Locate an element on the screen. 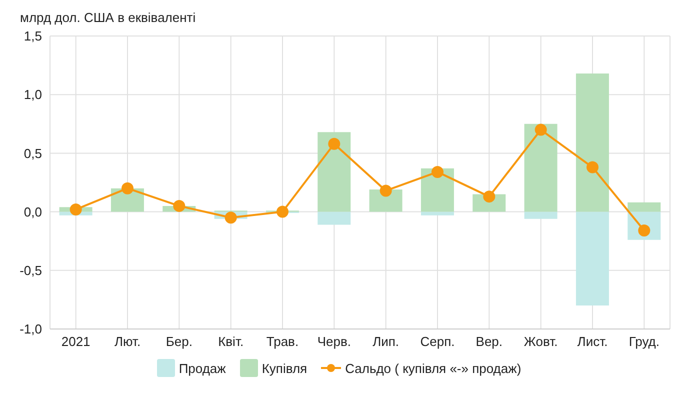 The height and width of the screenshot is (393, 700). y-tick-label: 0,5 is located at coordinates (33, 153).